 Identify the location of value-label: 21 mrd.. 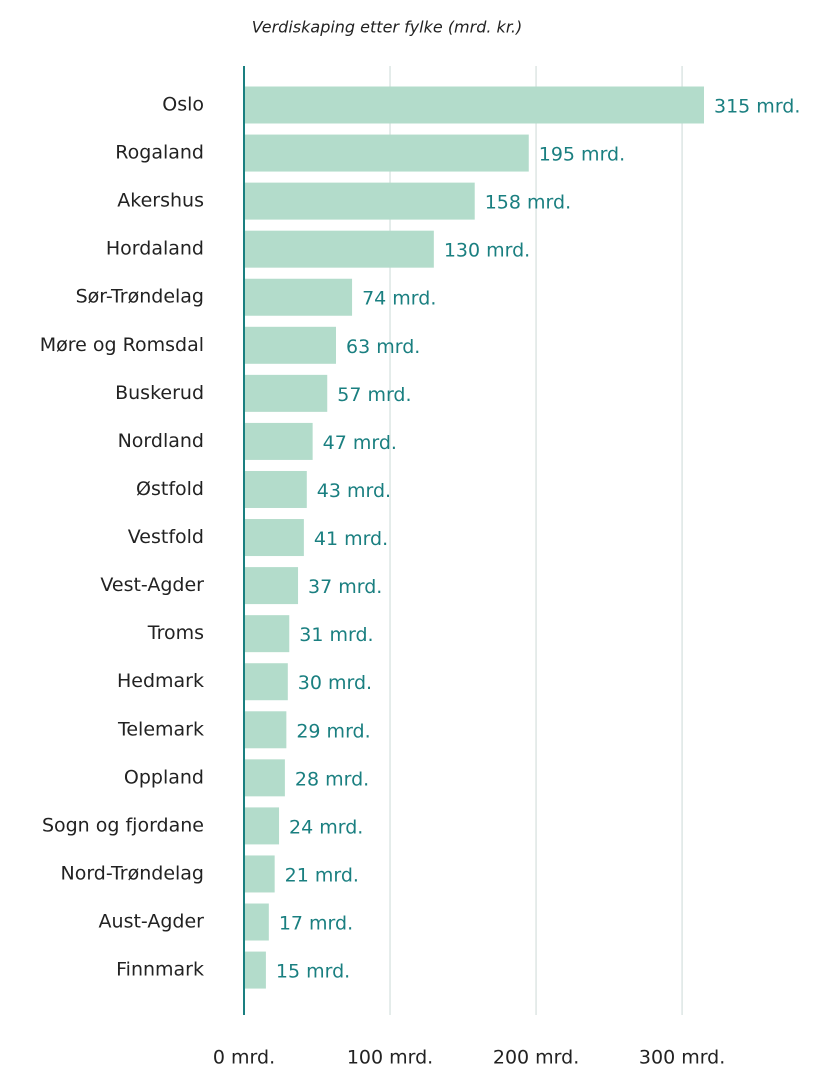
(322, 875).